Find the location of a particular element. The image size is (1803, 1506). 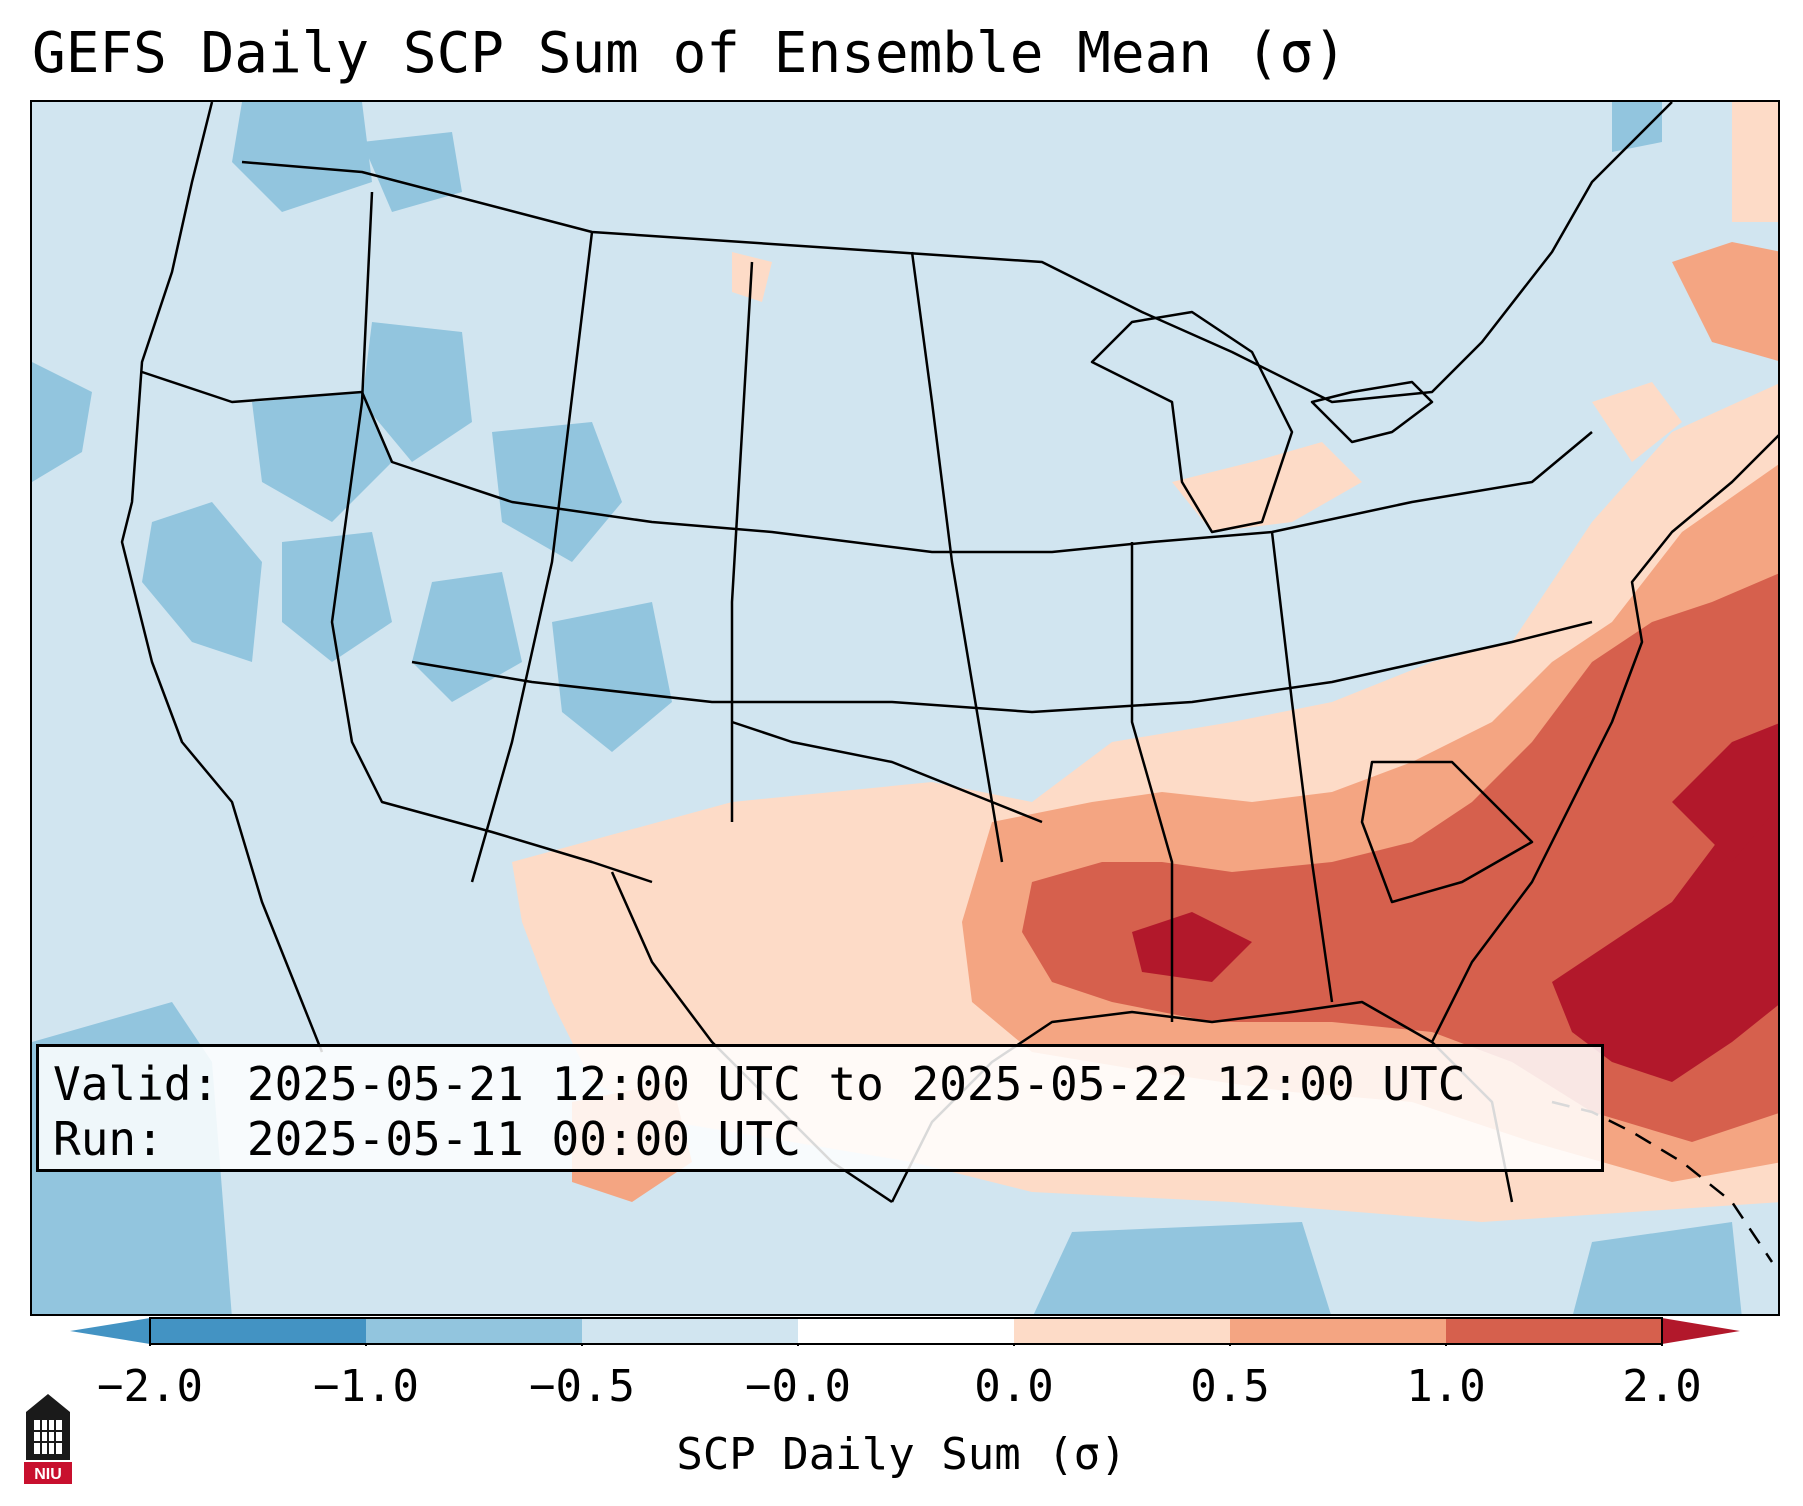

atlantic-coastline is located at coordinates (1604, 738).